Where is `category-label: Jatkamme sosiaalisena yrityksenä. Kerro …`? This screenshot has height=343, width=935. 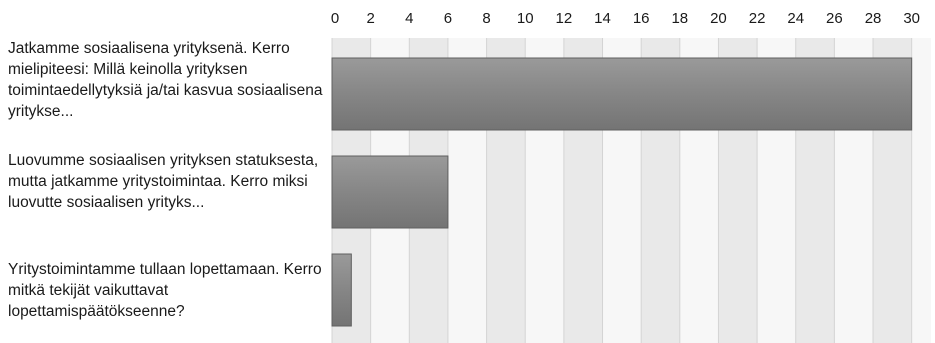 category-label: Jatkamme sosiaalisena yrityksenä. Kerro … is located at coordinates (165, 80).